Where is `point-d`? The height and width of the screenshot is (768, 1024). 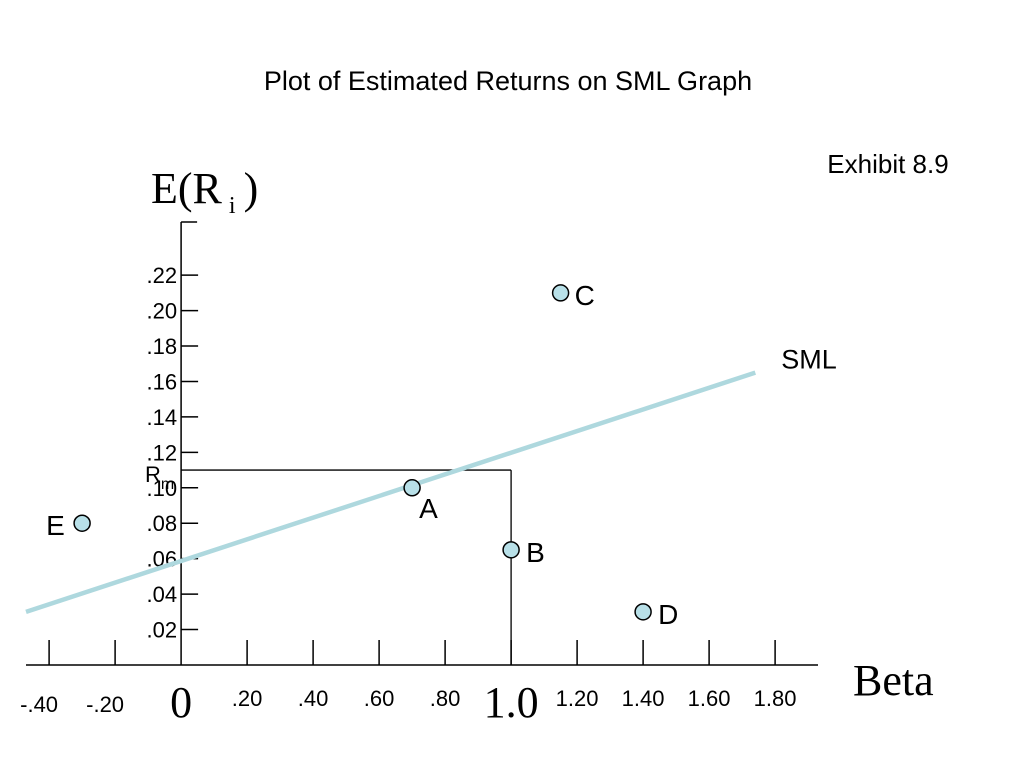 point-d is located at coordinates (643, 612).